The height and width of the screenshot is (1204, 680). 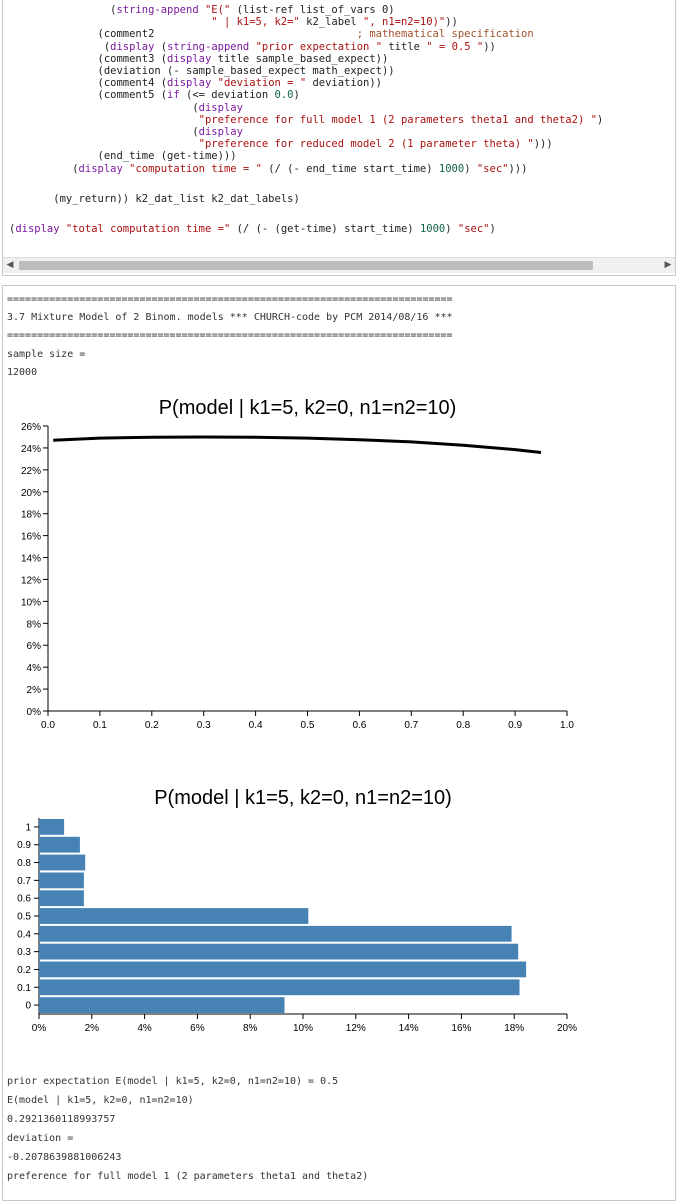 I want to click on code-token: (/ (- end_time start_time), so click(x=350, y=168).